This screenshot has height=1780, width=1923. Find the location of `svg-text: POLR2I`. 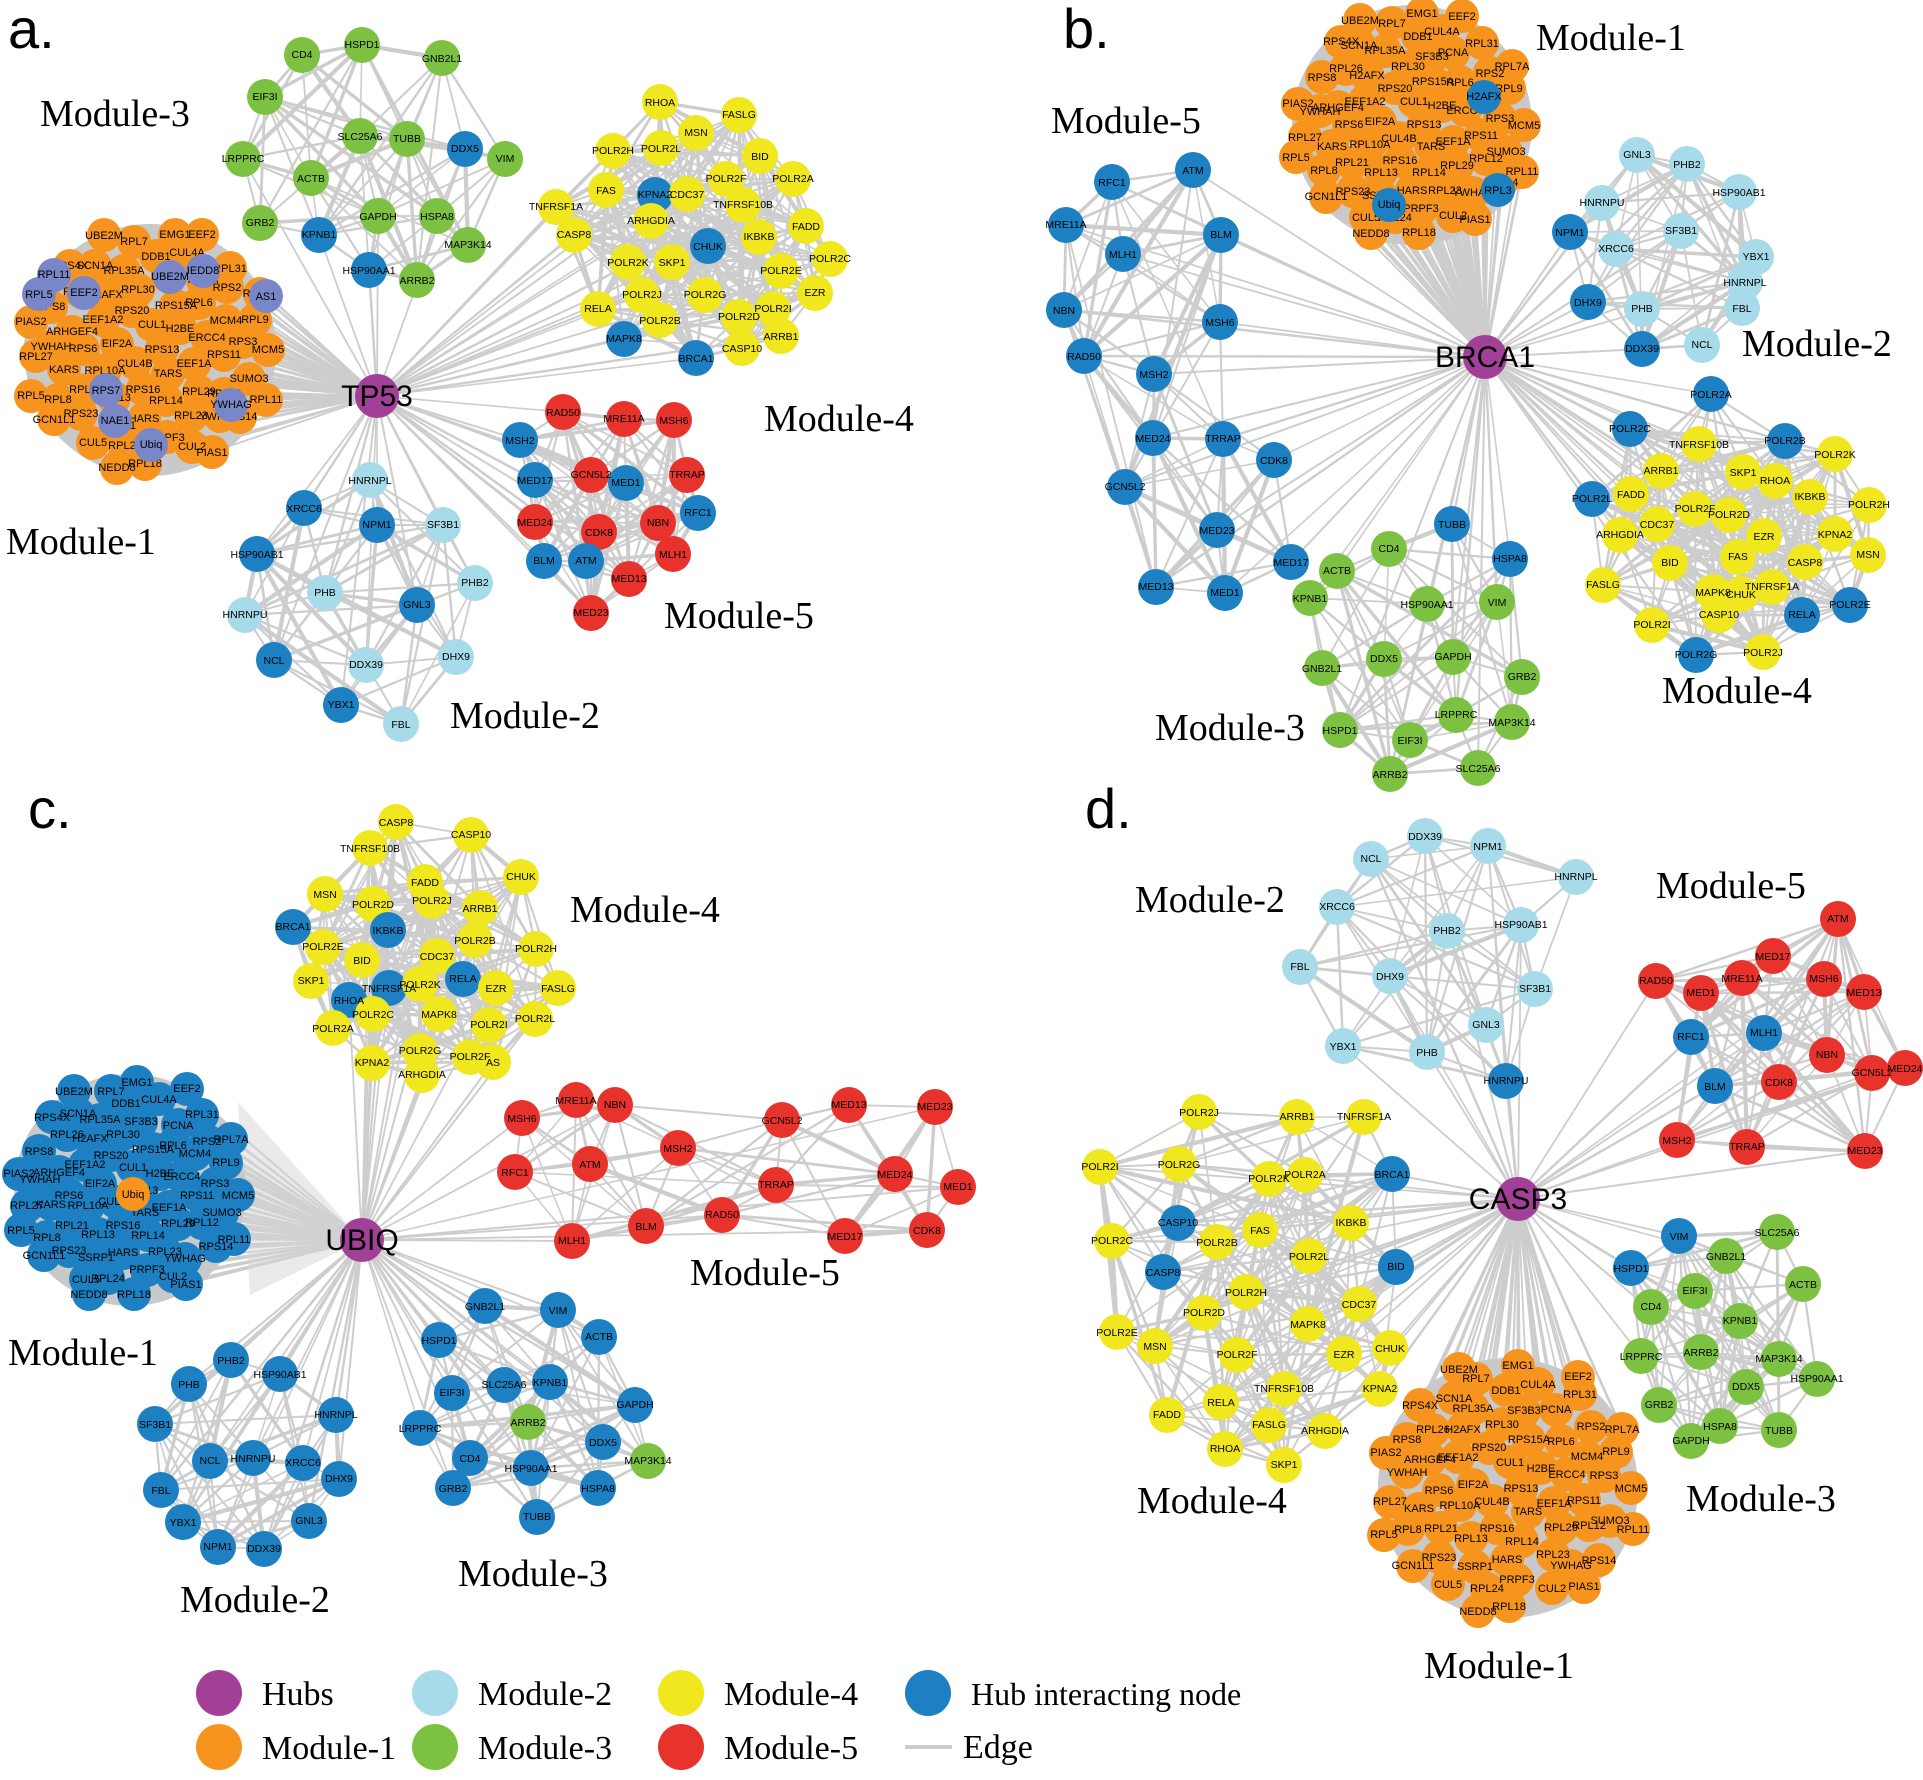

svg-text: POLR2I is located at coordinates (488, 1025).